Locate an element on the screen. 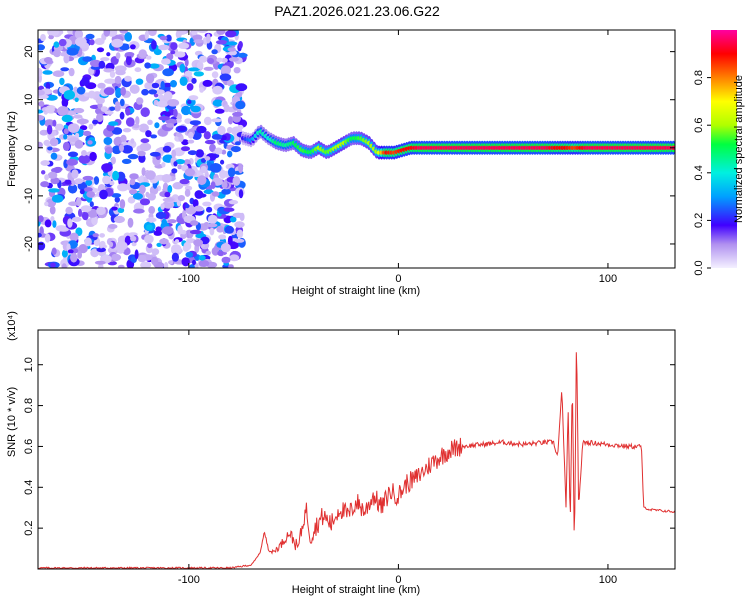  spectrogram-x-tick-label: 100 is located at coordinates (608, 279).